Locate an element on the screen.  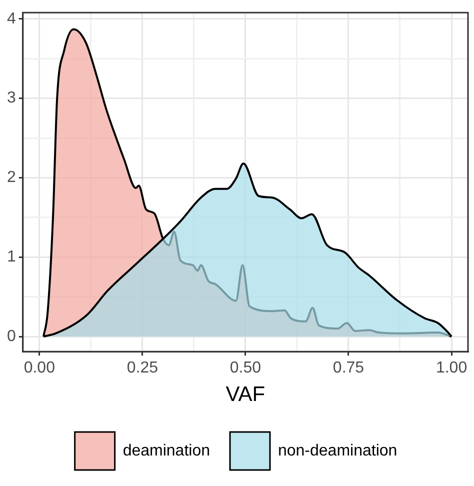
x-tick-label: 0.00 is located at coordinates (40, 368).